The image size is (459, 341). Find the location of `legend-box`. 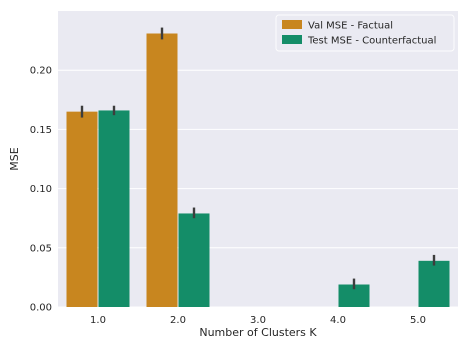

legend-box is located at coordinates (365, 33).